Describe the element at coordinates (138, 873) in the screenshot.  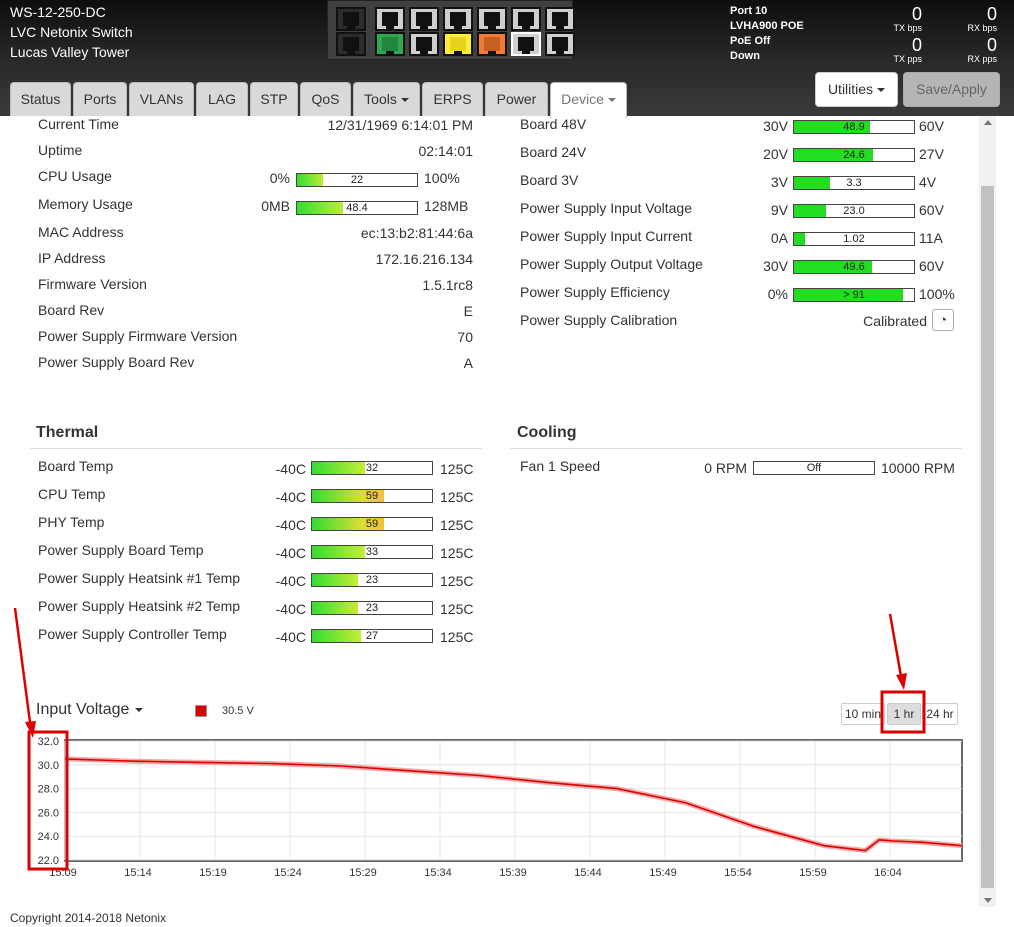
I see `x-tick-label: 15:14` at that location.